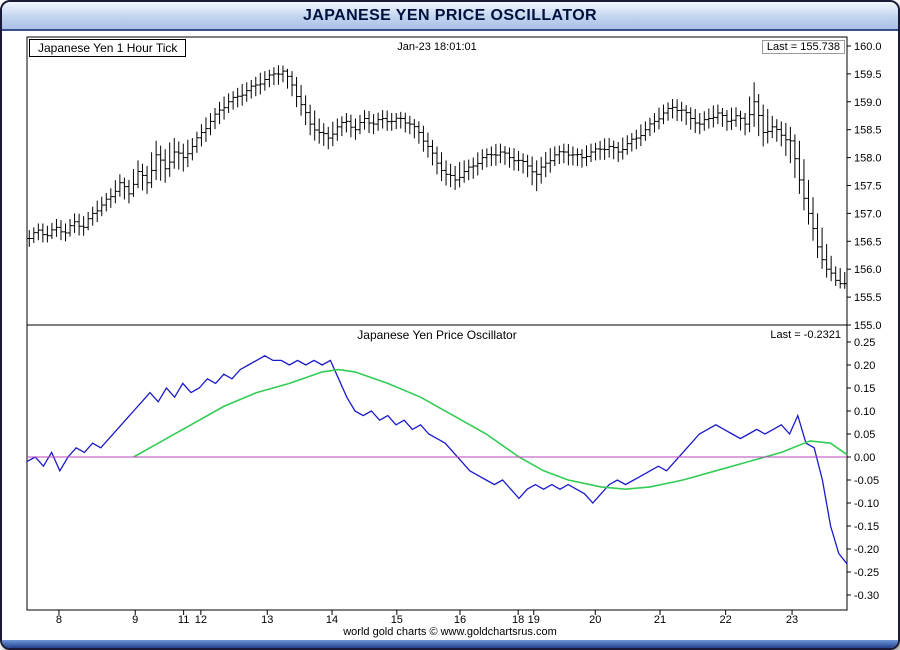 This screenshot has width=900, height=650. I want to click on x-tick-label: 8, so click(59, 620).